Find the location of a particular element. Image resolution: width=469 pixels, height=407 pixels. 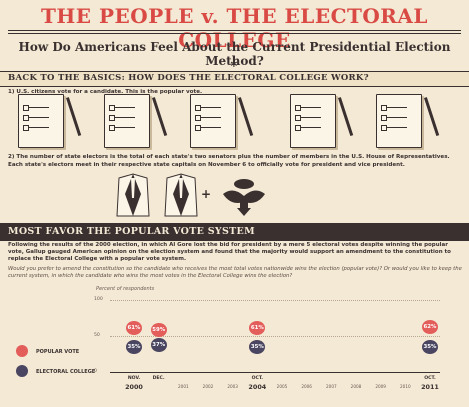

popular-vote-point: 62% is located at coordinates (430, 327).